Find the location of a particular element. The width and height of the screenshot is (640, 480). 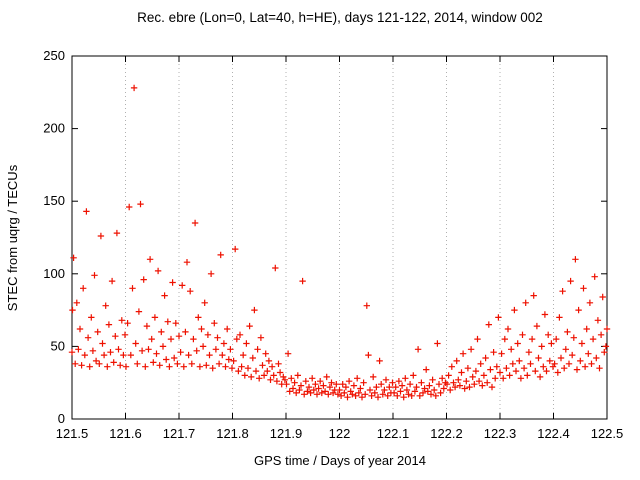

x-tick-label: 122.1 is located at coordinates (393, 433).